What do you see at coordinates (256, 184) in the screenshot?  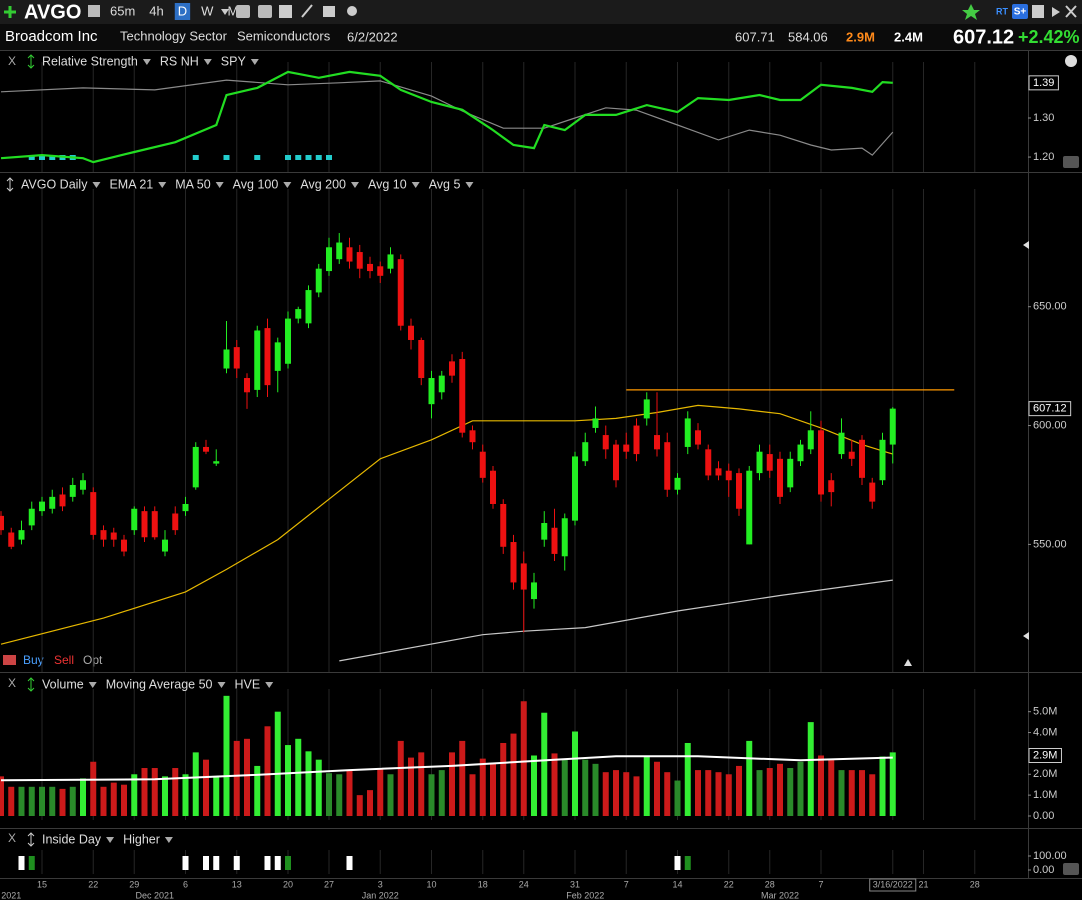 I see `legend-entry: Avg 100` at bounding box center [256, 184].